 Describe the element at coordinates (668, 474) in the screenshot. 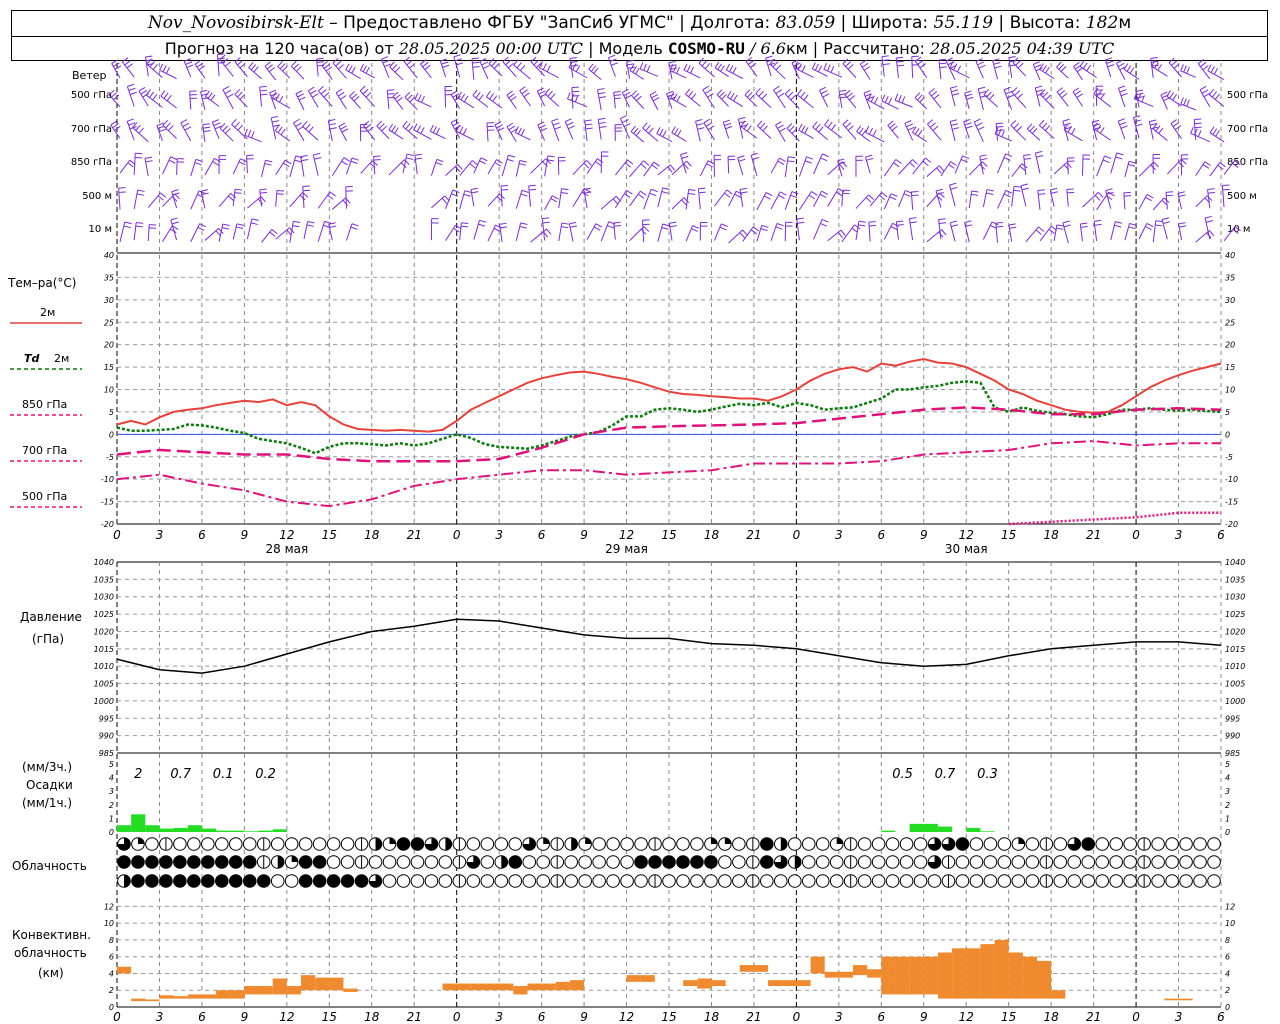

I see `temp-series-line` at that location.